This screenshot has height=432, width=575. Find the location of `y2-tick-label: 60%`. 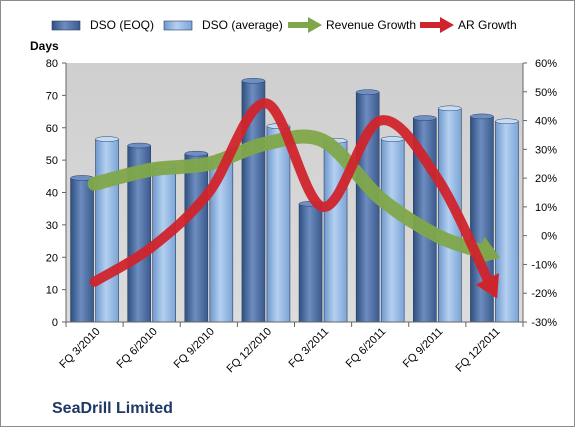

y2-tick-label: 60% is located at coordinates (546, 64).